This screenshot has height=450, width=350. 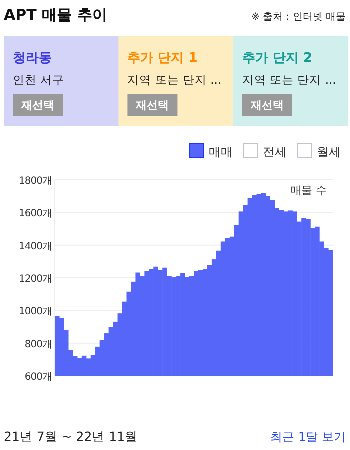 I want to click on y-tick-label: 800개, so click(x=38, y=344).